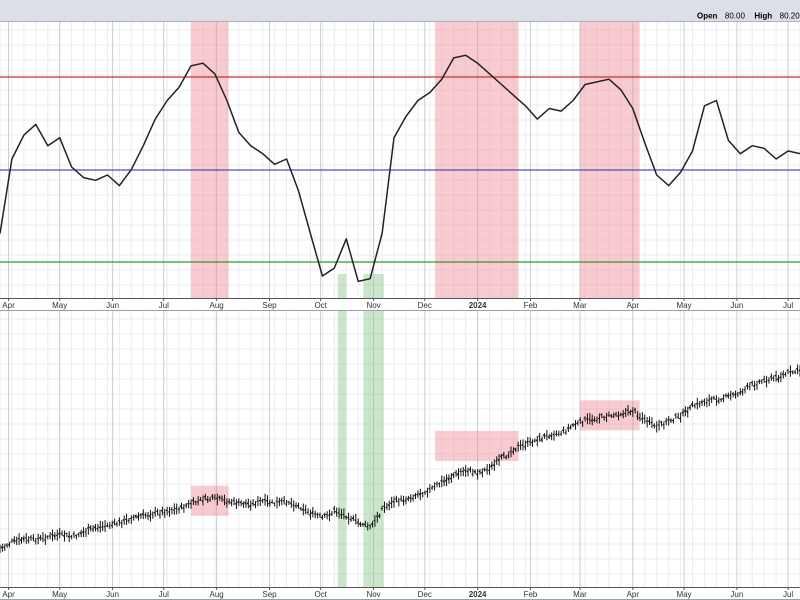  I want to click on x-tick-label: May, so click(683, 305).